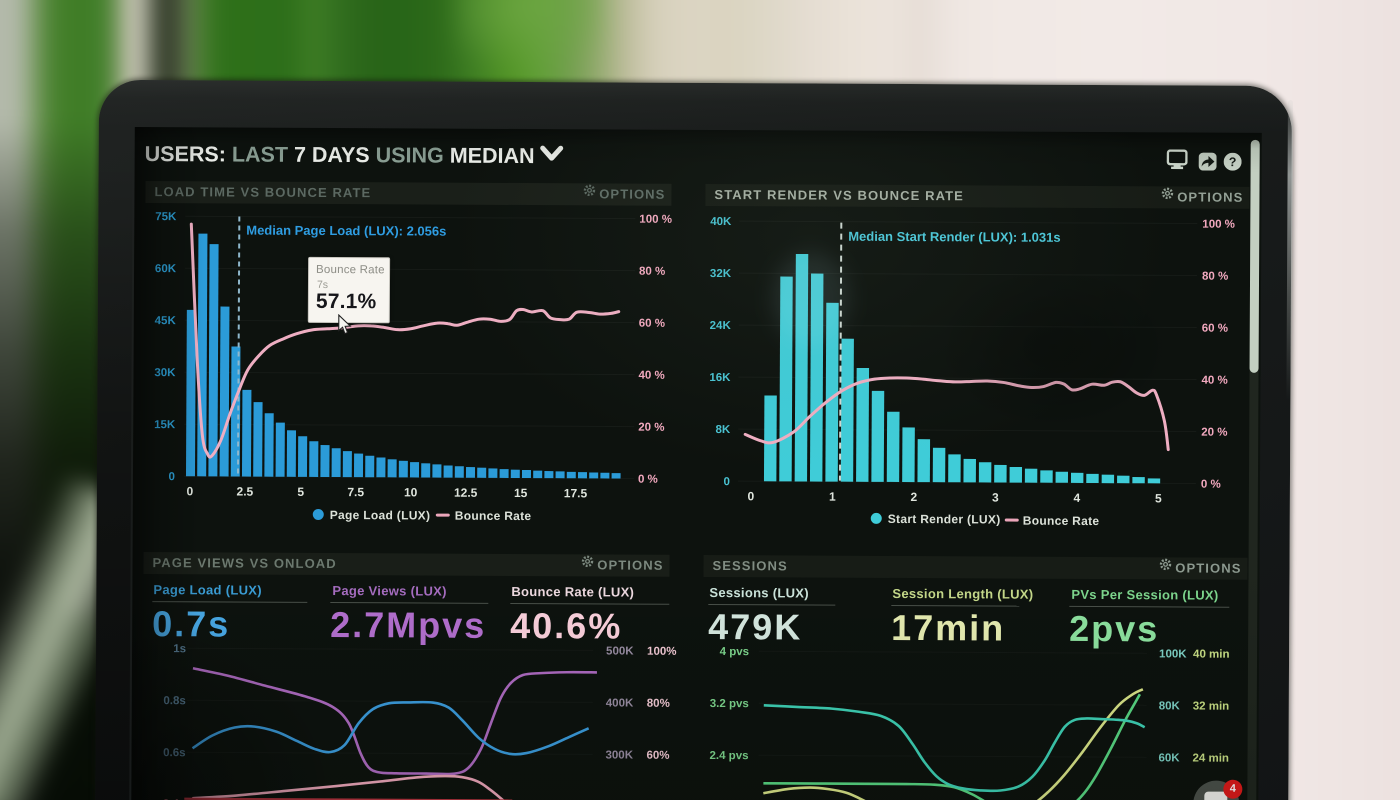  Describe the element at coordinates (995, 497) in the screenshot. I see `svg-text: 3` at that location.